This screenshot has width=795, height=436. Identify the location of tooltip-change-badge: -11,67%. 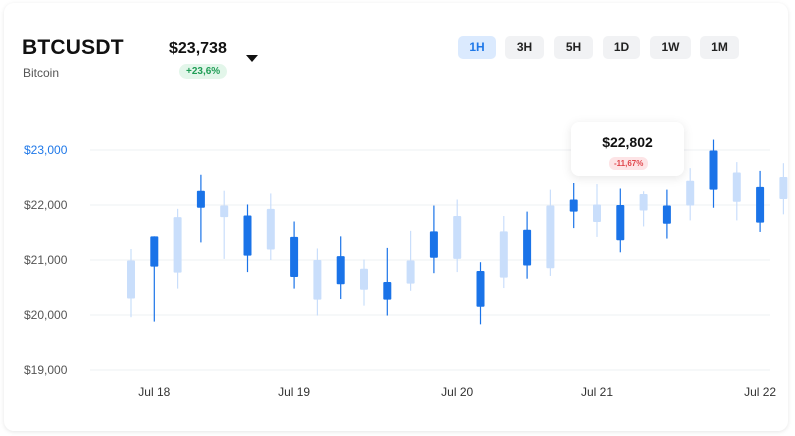
(629, 163).